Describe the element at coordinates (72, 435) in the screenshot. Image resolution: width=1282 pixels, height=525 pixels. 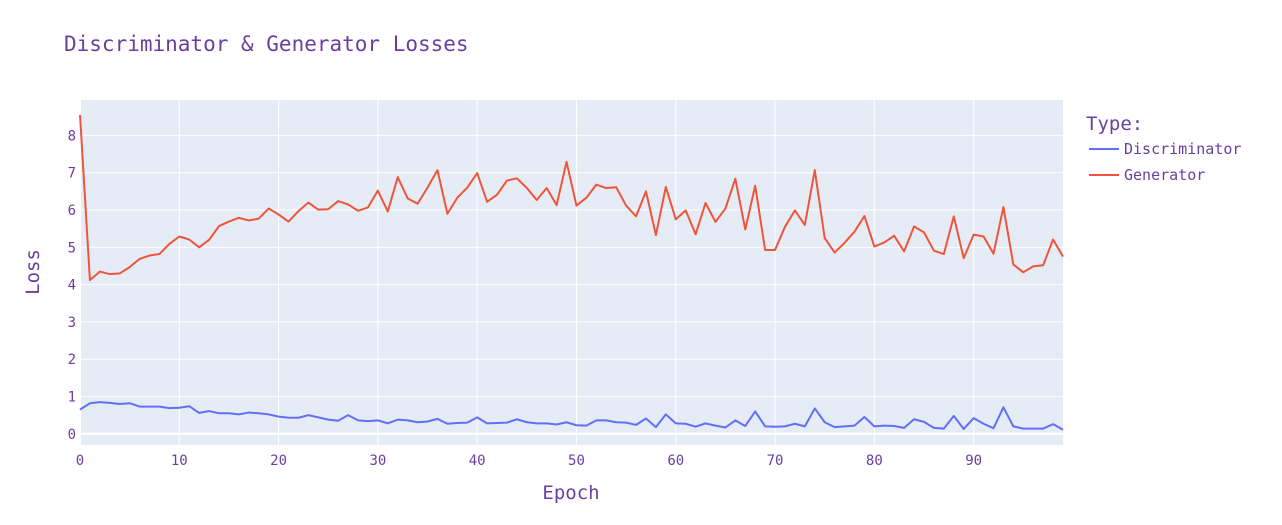
I see `y-tick-label: 0` at that location.